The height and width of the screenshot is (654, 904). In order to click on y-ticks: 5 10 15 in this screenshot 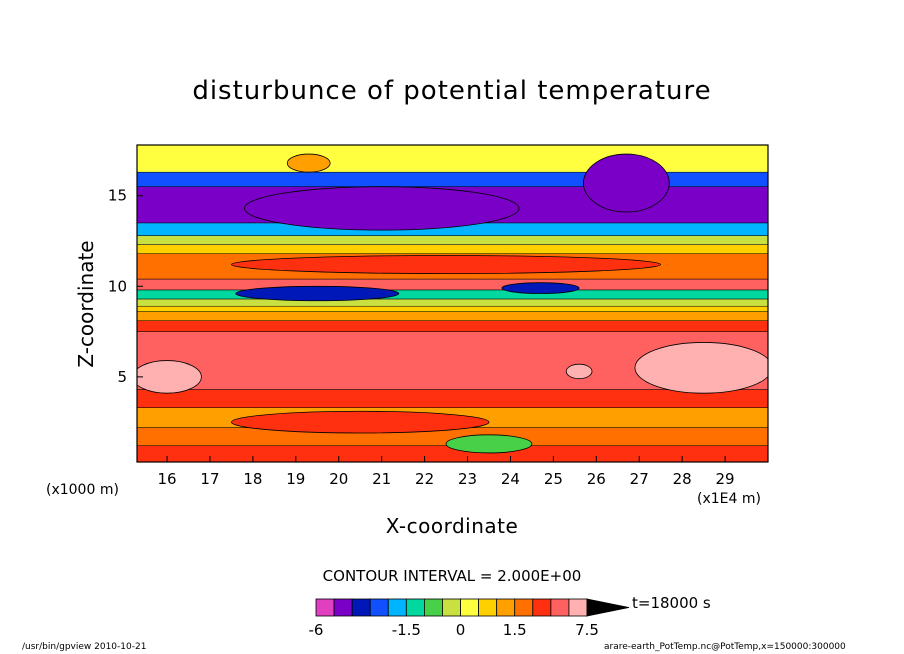, I will do `click(125, 286)`.